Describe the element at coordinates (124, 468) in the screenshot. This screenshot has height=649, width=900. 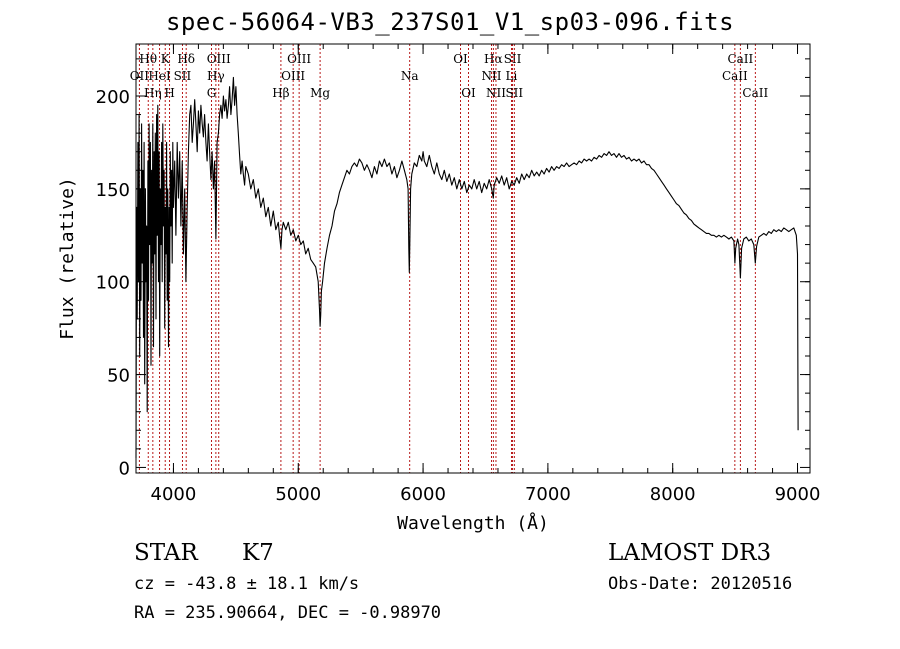
I see `y-tick-label: 0` at that location.